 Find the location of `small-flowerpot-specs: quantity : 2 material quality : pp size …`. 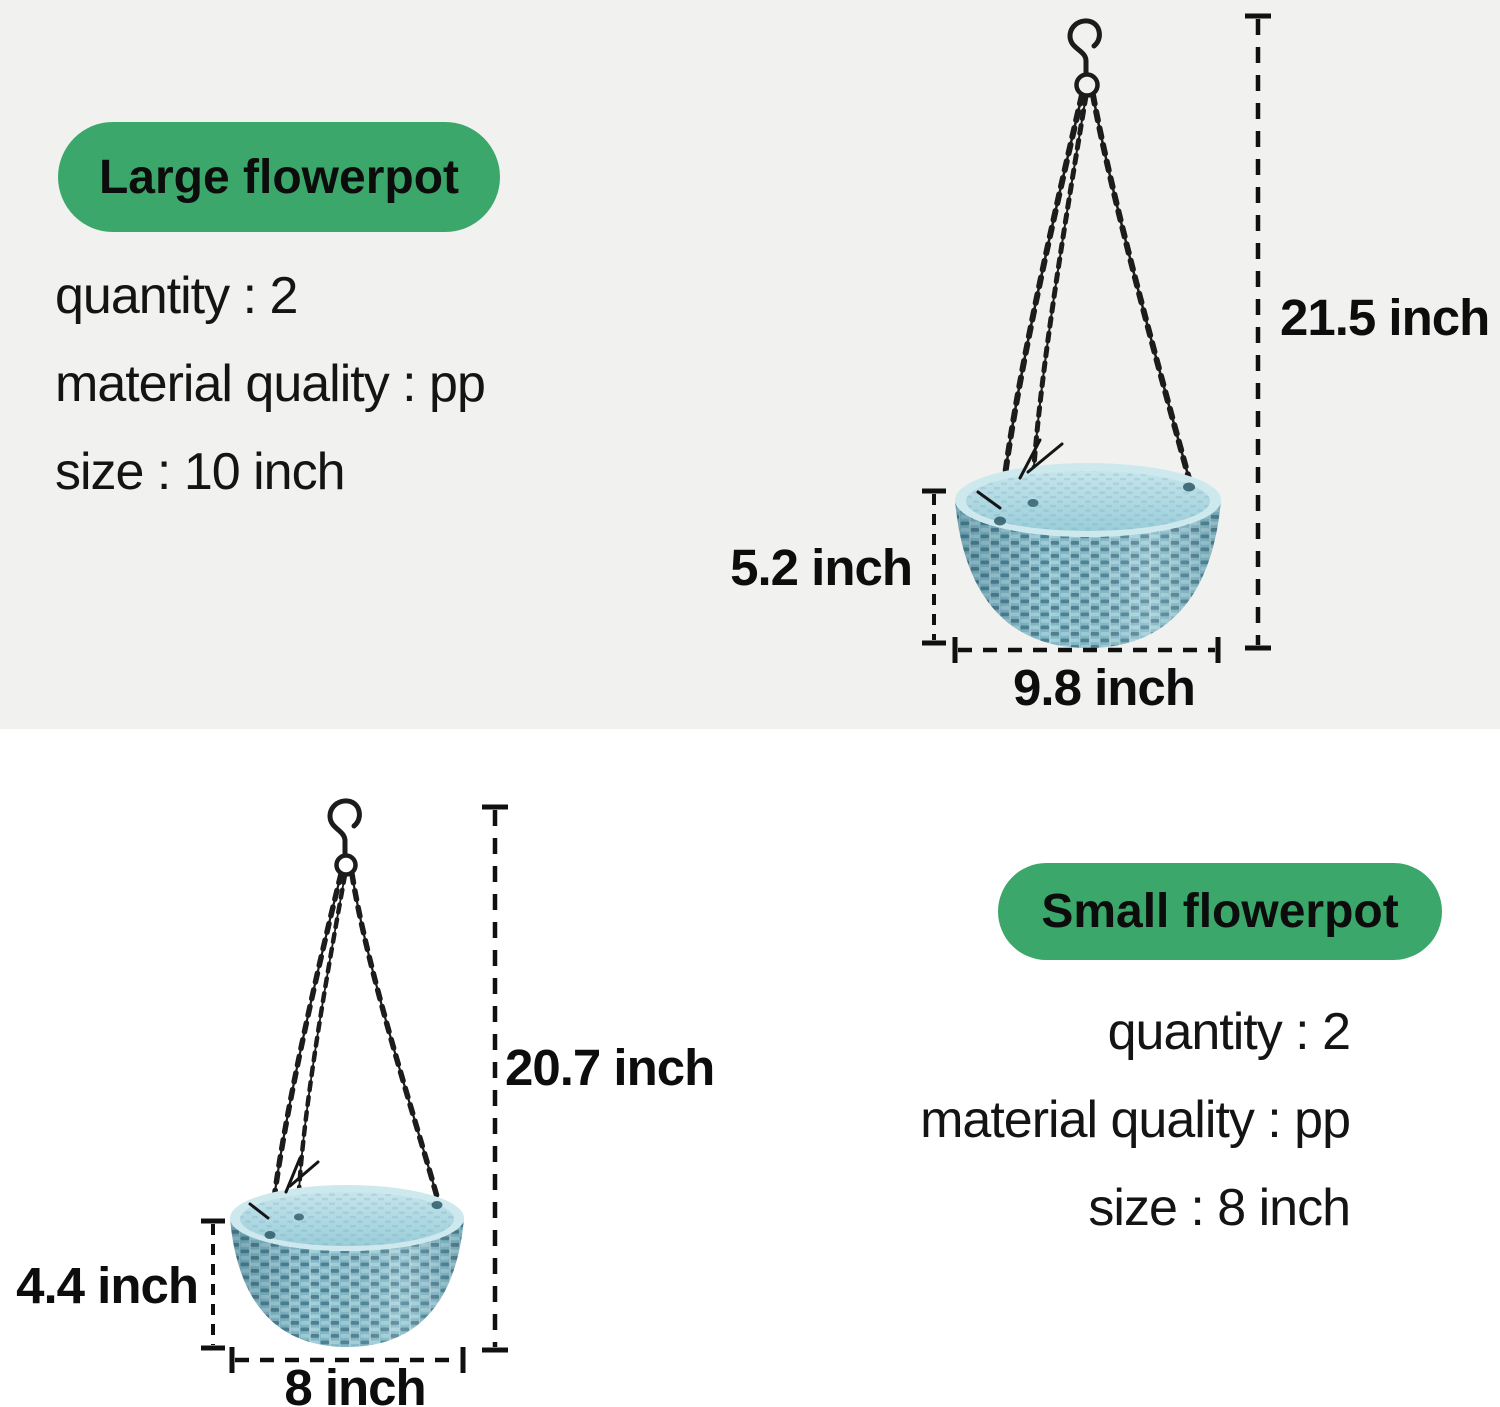

small-flowerpot-specs: quantity : 2 material quality : pp size … is located at coordinates (1050, 1120).